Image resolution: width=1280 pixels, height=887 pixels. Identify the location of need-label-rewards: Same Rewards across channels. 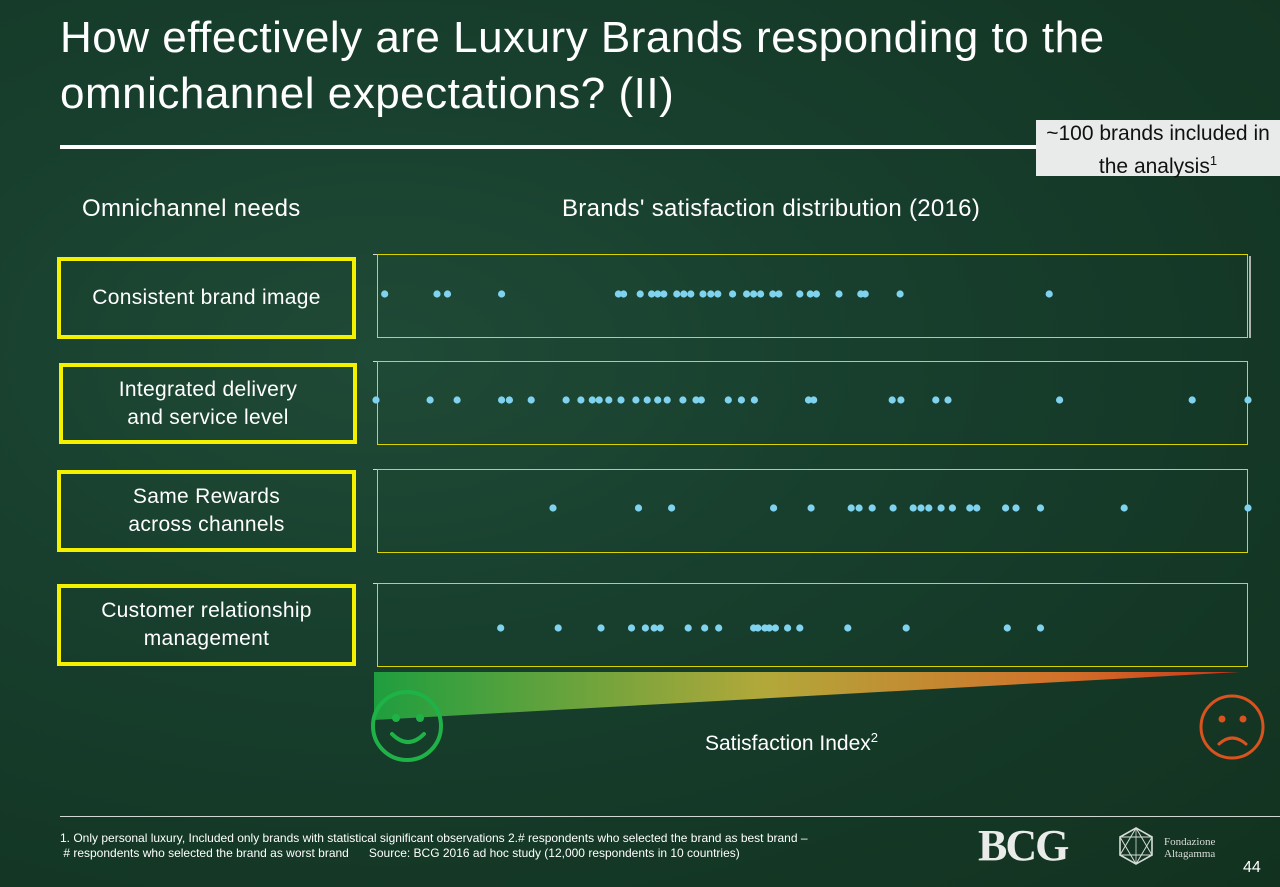
(206, 511).